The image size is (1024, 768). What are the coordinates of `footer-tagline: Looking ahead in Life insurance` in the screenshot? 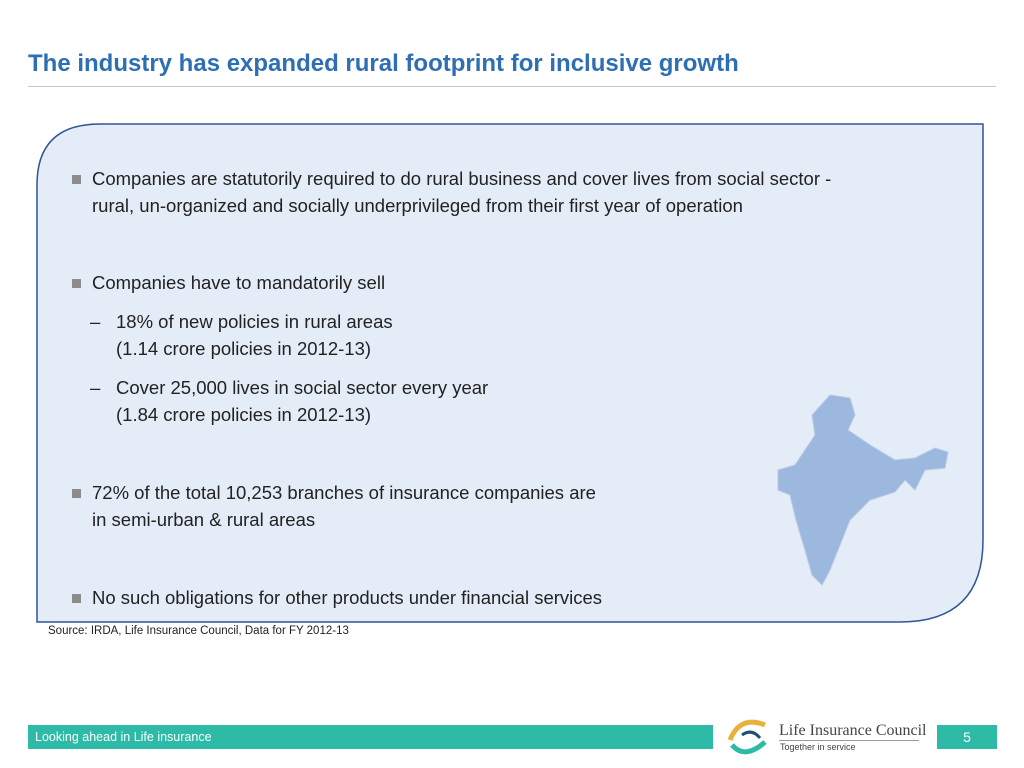 It's located at (123, 737).